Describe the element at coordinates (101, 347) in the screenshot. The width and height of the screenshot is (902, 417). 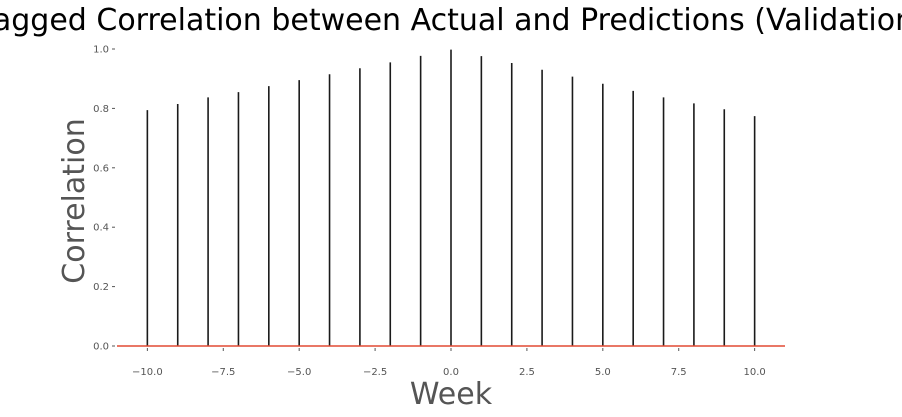
I see `y-tick-label: 0.0` at that location.